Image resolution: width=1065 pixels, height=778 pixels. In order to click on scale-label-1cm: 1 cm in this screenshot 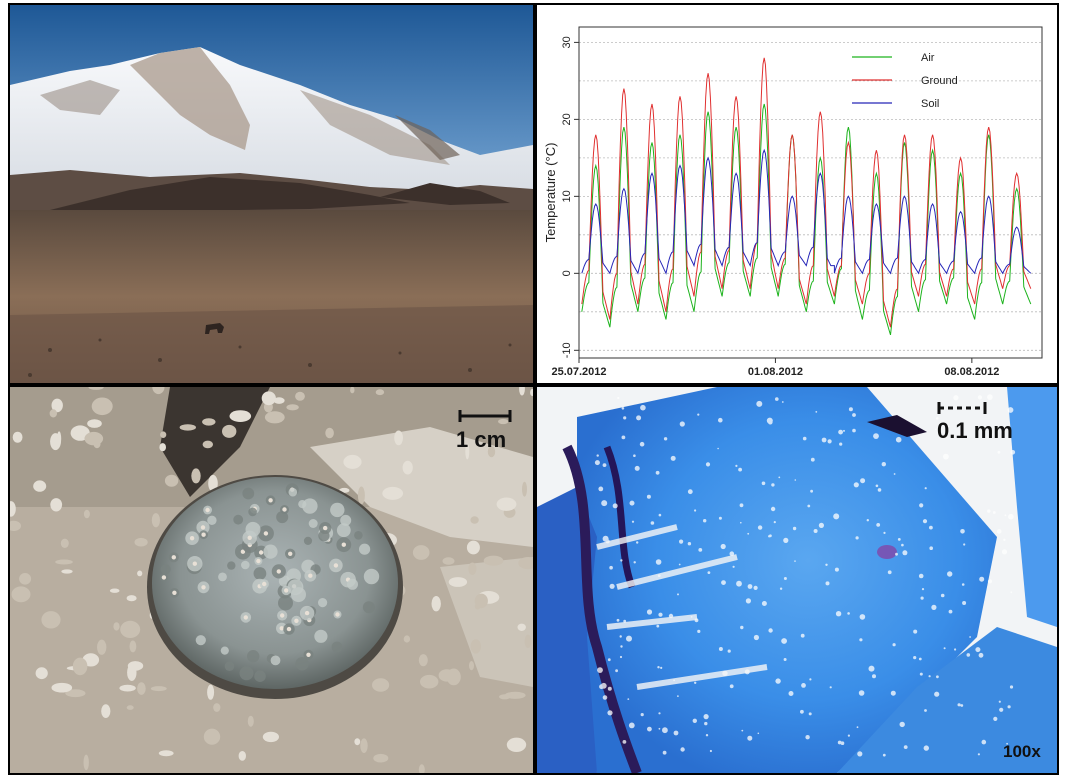, I will do `click(481, 439)`.